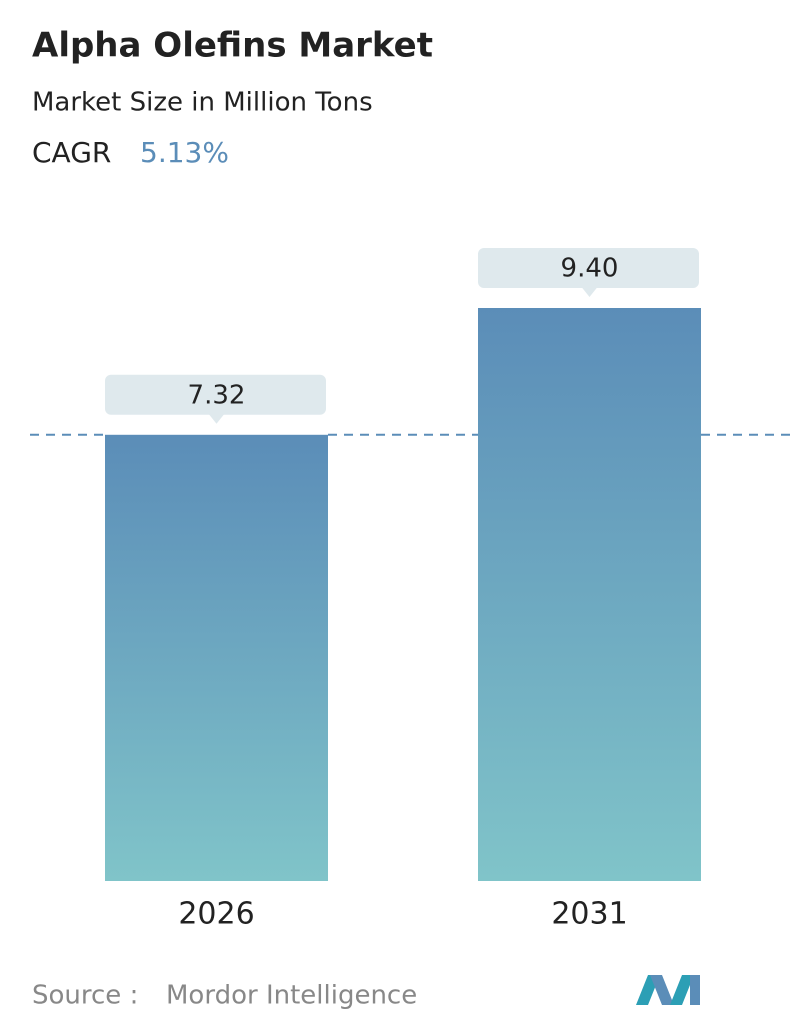 This screenshot has height=1034, width=796. Describe the element at coordinates (589, 914) in the screenshot. I see `x-tick-label: 2031` at that location.